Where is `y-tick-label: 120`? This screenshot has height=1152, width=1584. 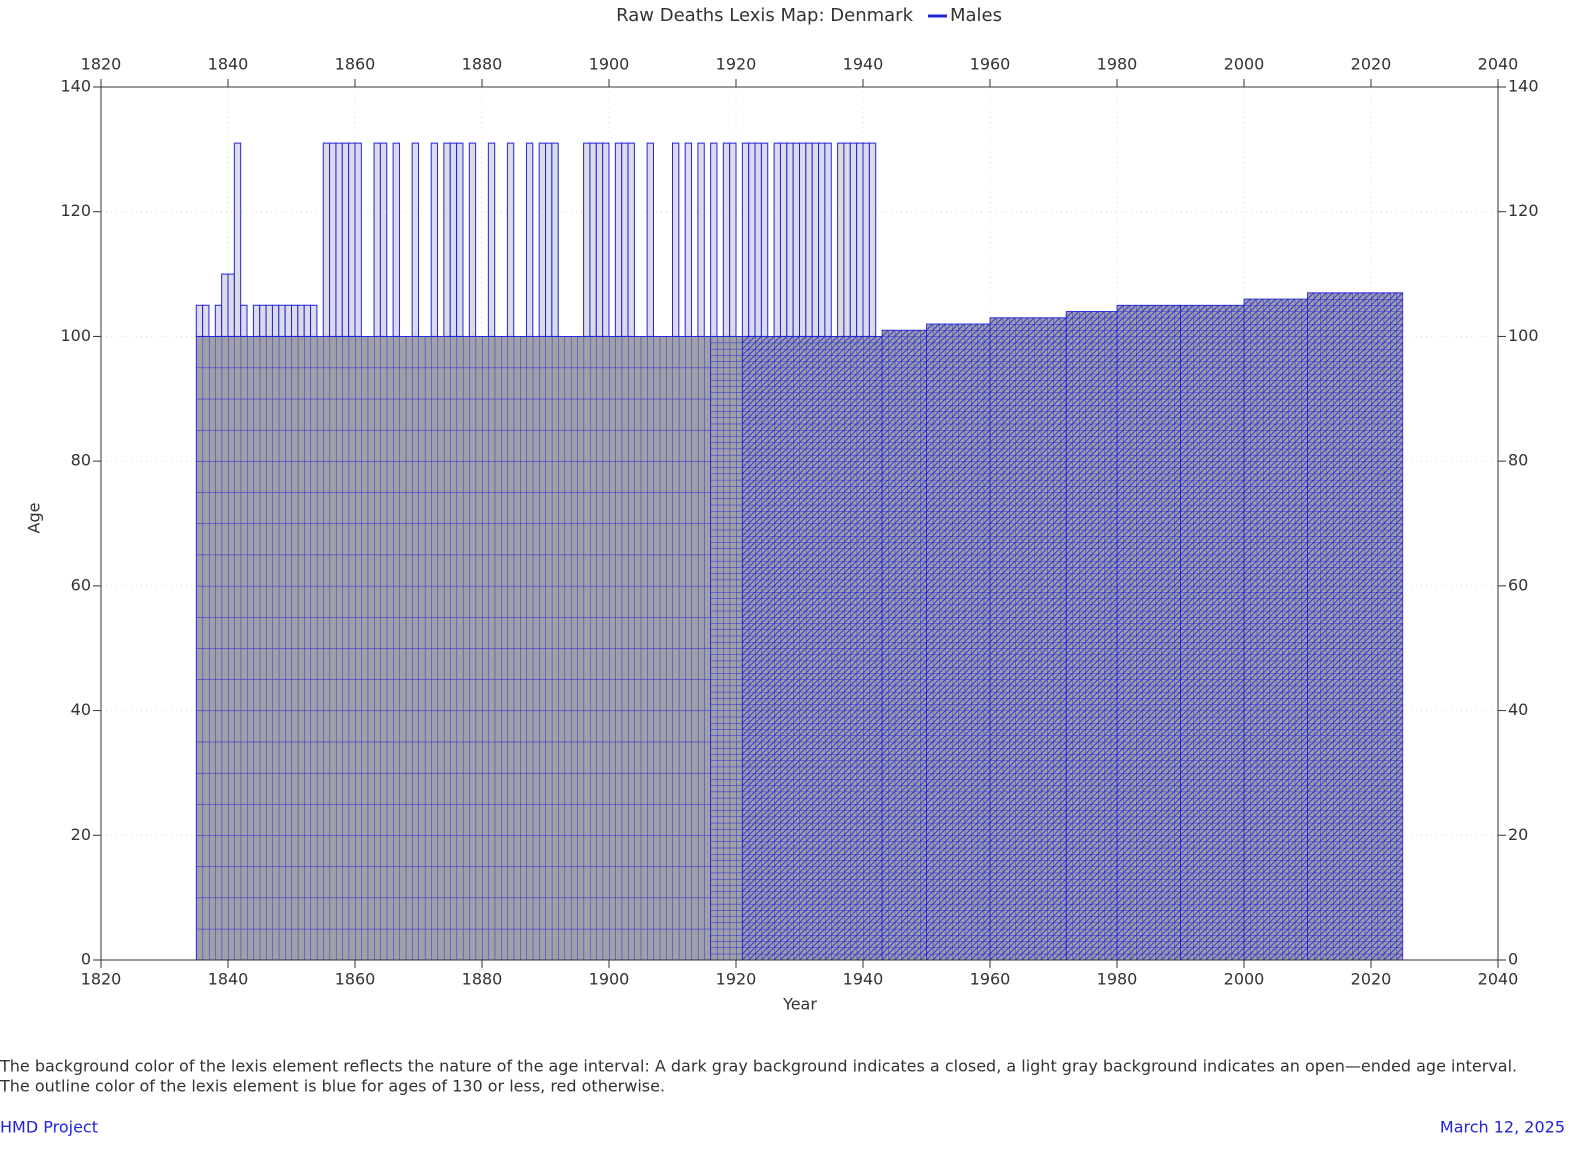 y-tick-label: 120 is located at coordinates (75, 210).